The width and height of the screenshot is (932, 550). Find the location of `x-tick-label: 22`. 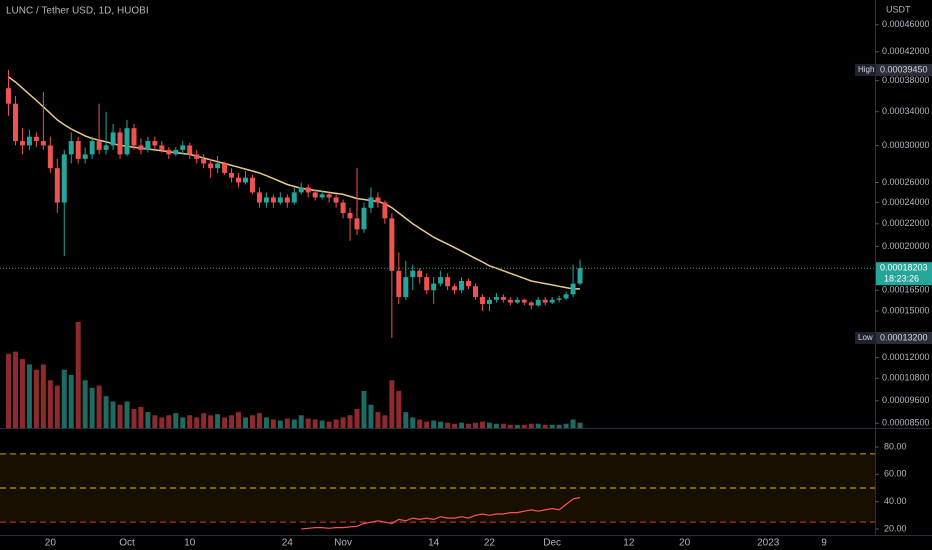

x-tick-label: 22 is located at coordinates (490, 543).